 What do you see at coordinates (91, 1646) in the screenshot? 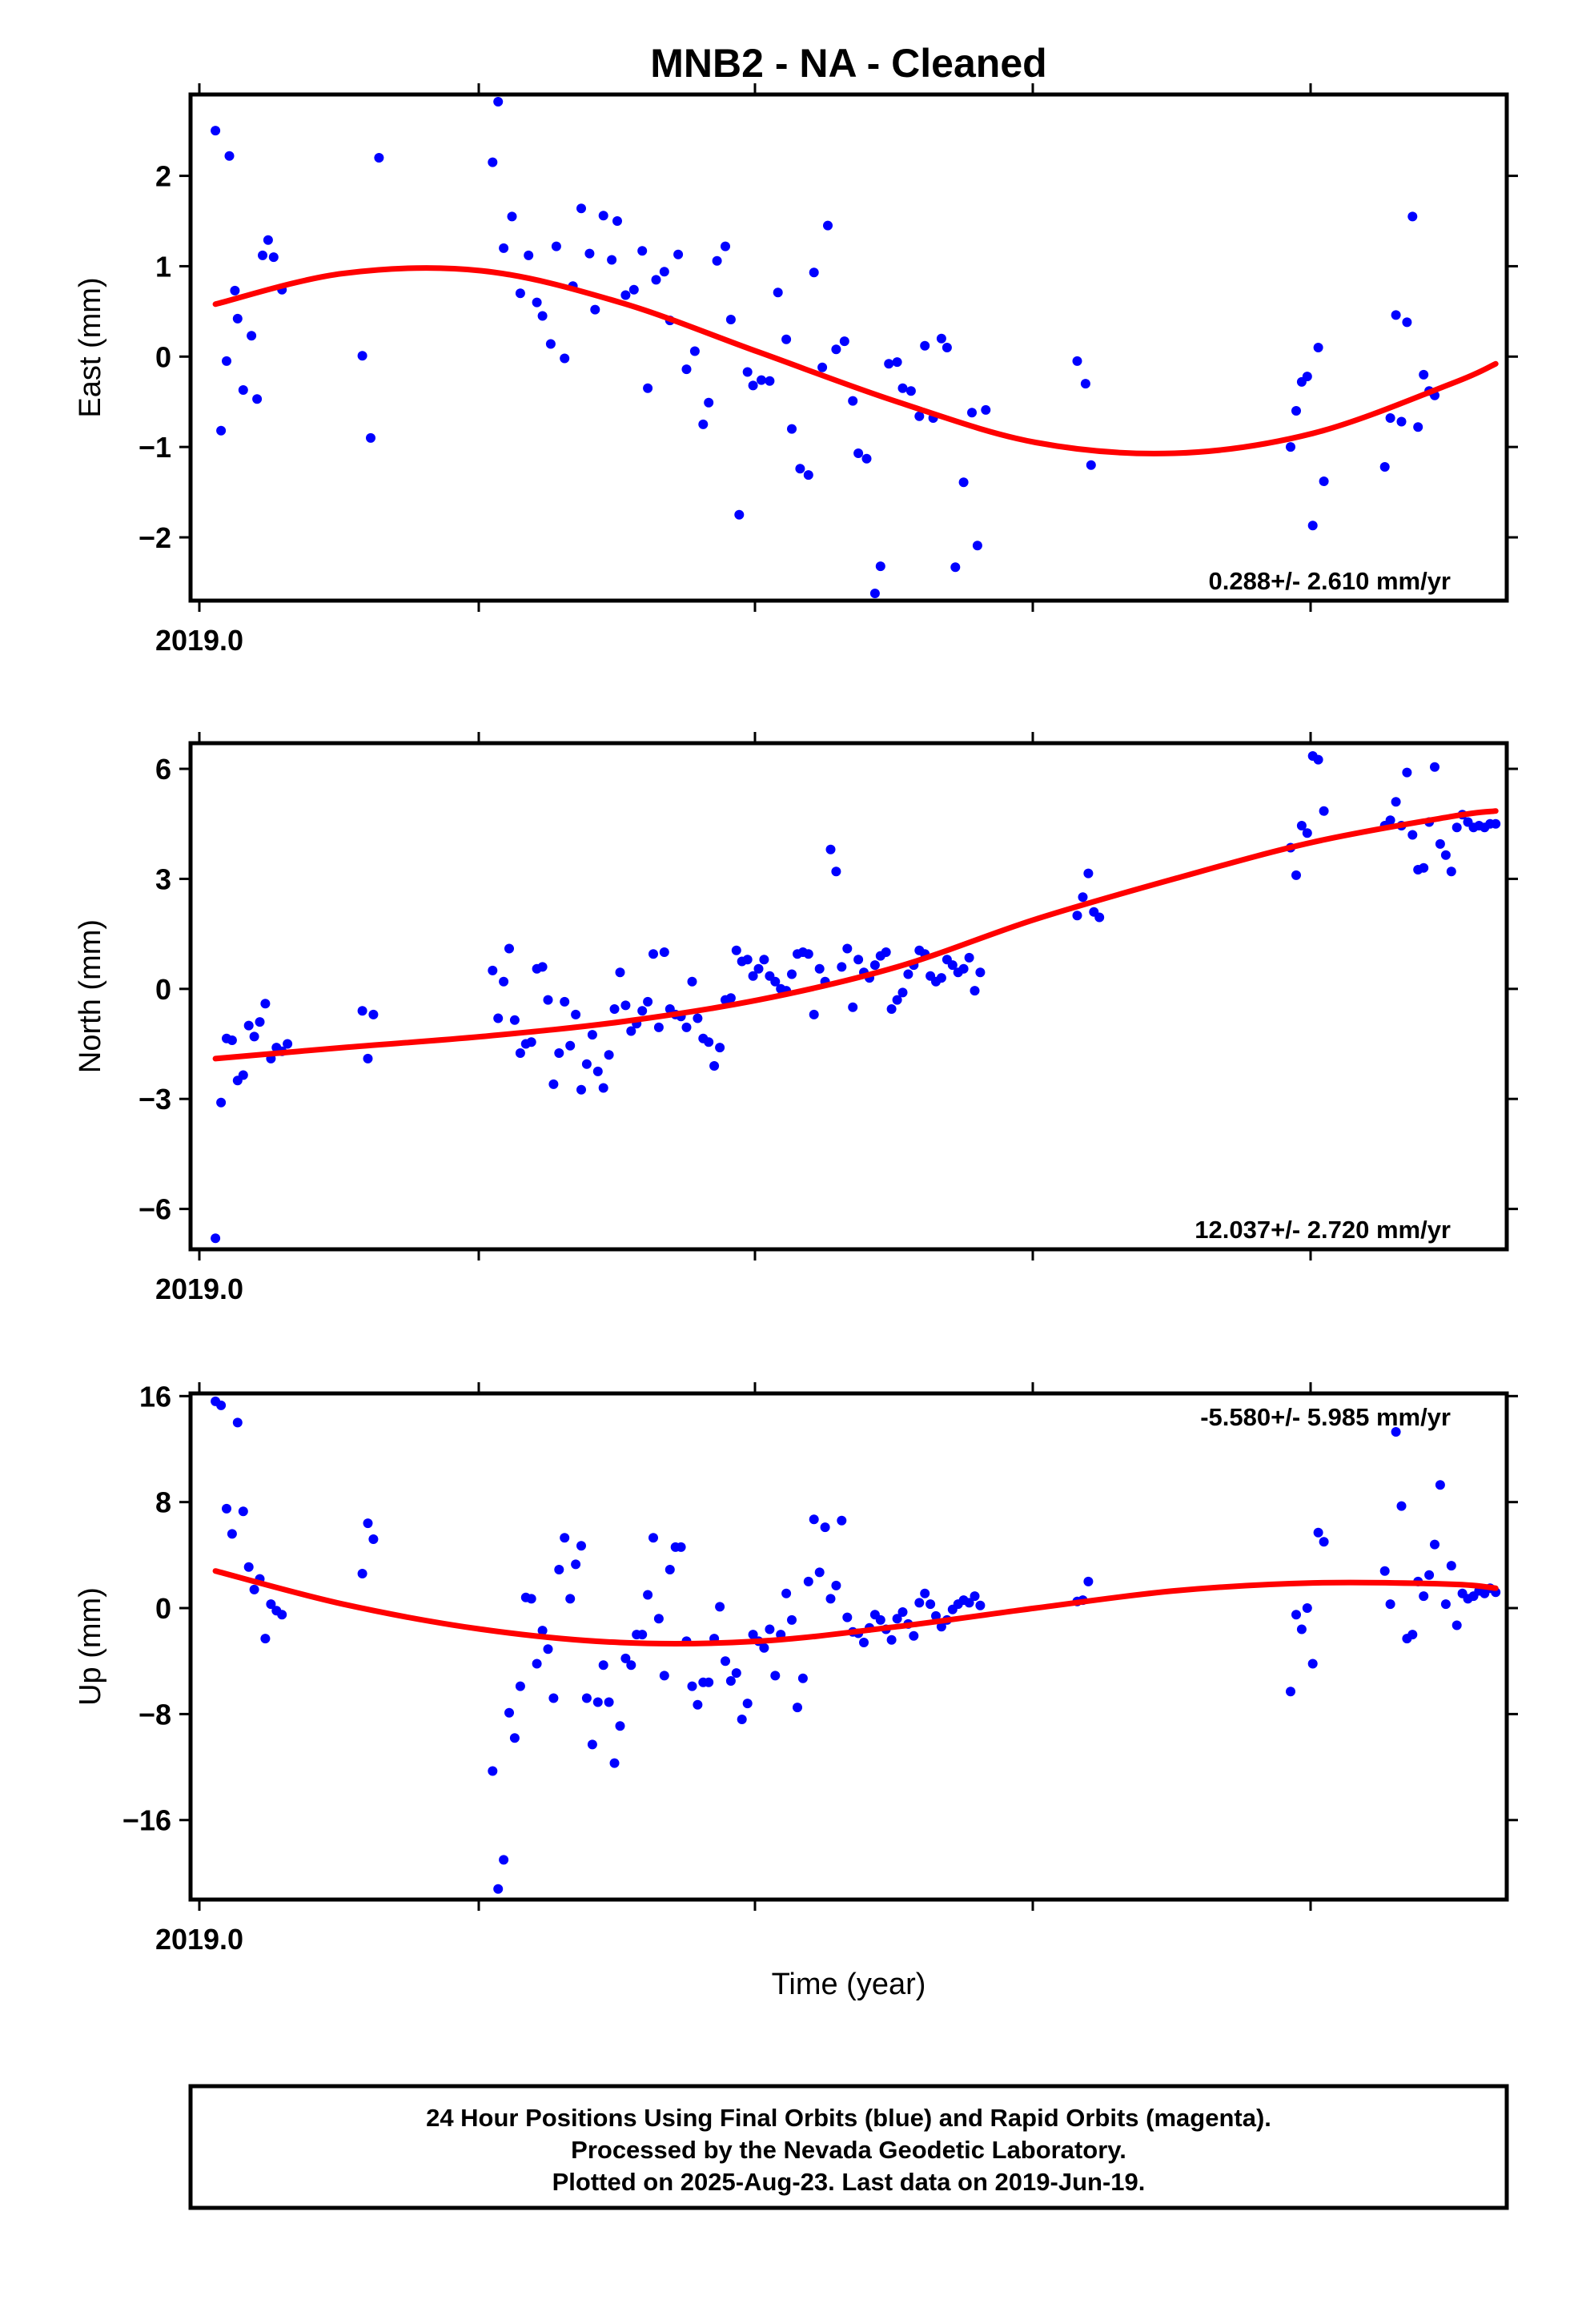
I see `y-axis-label: Up (mm)` at bounding box center [91, 1646].